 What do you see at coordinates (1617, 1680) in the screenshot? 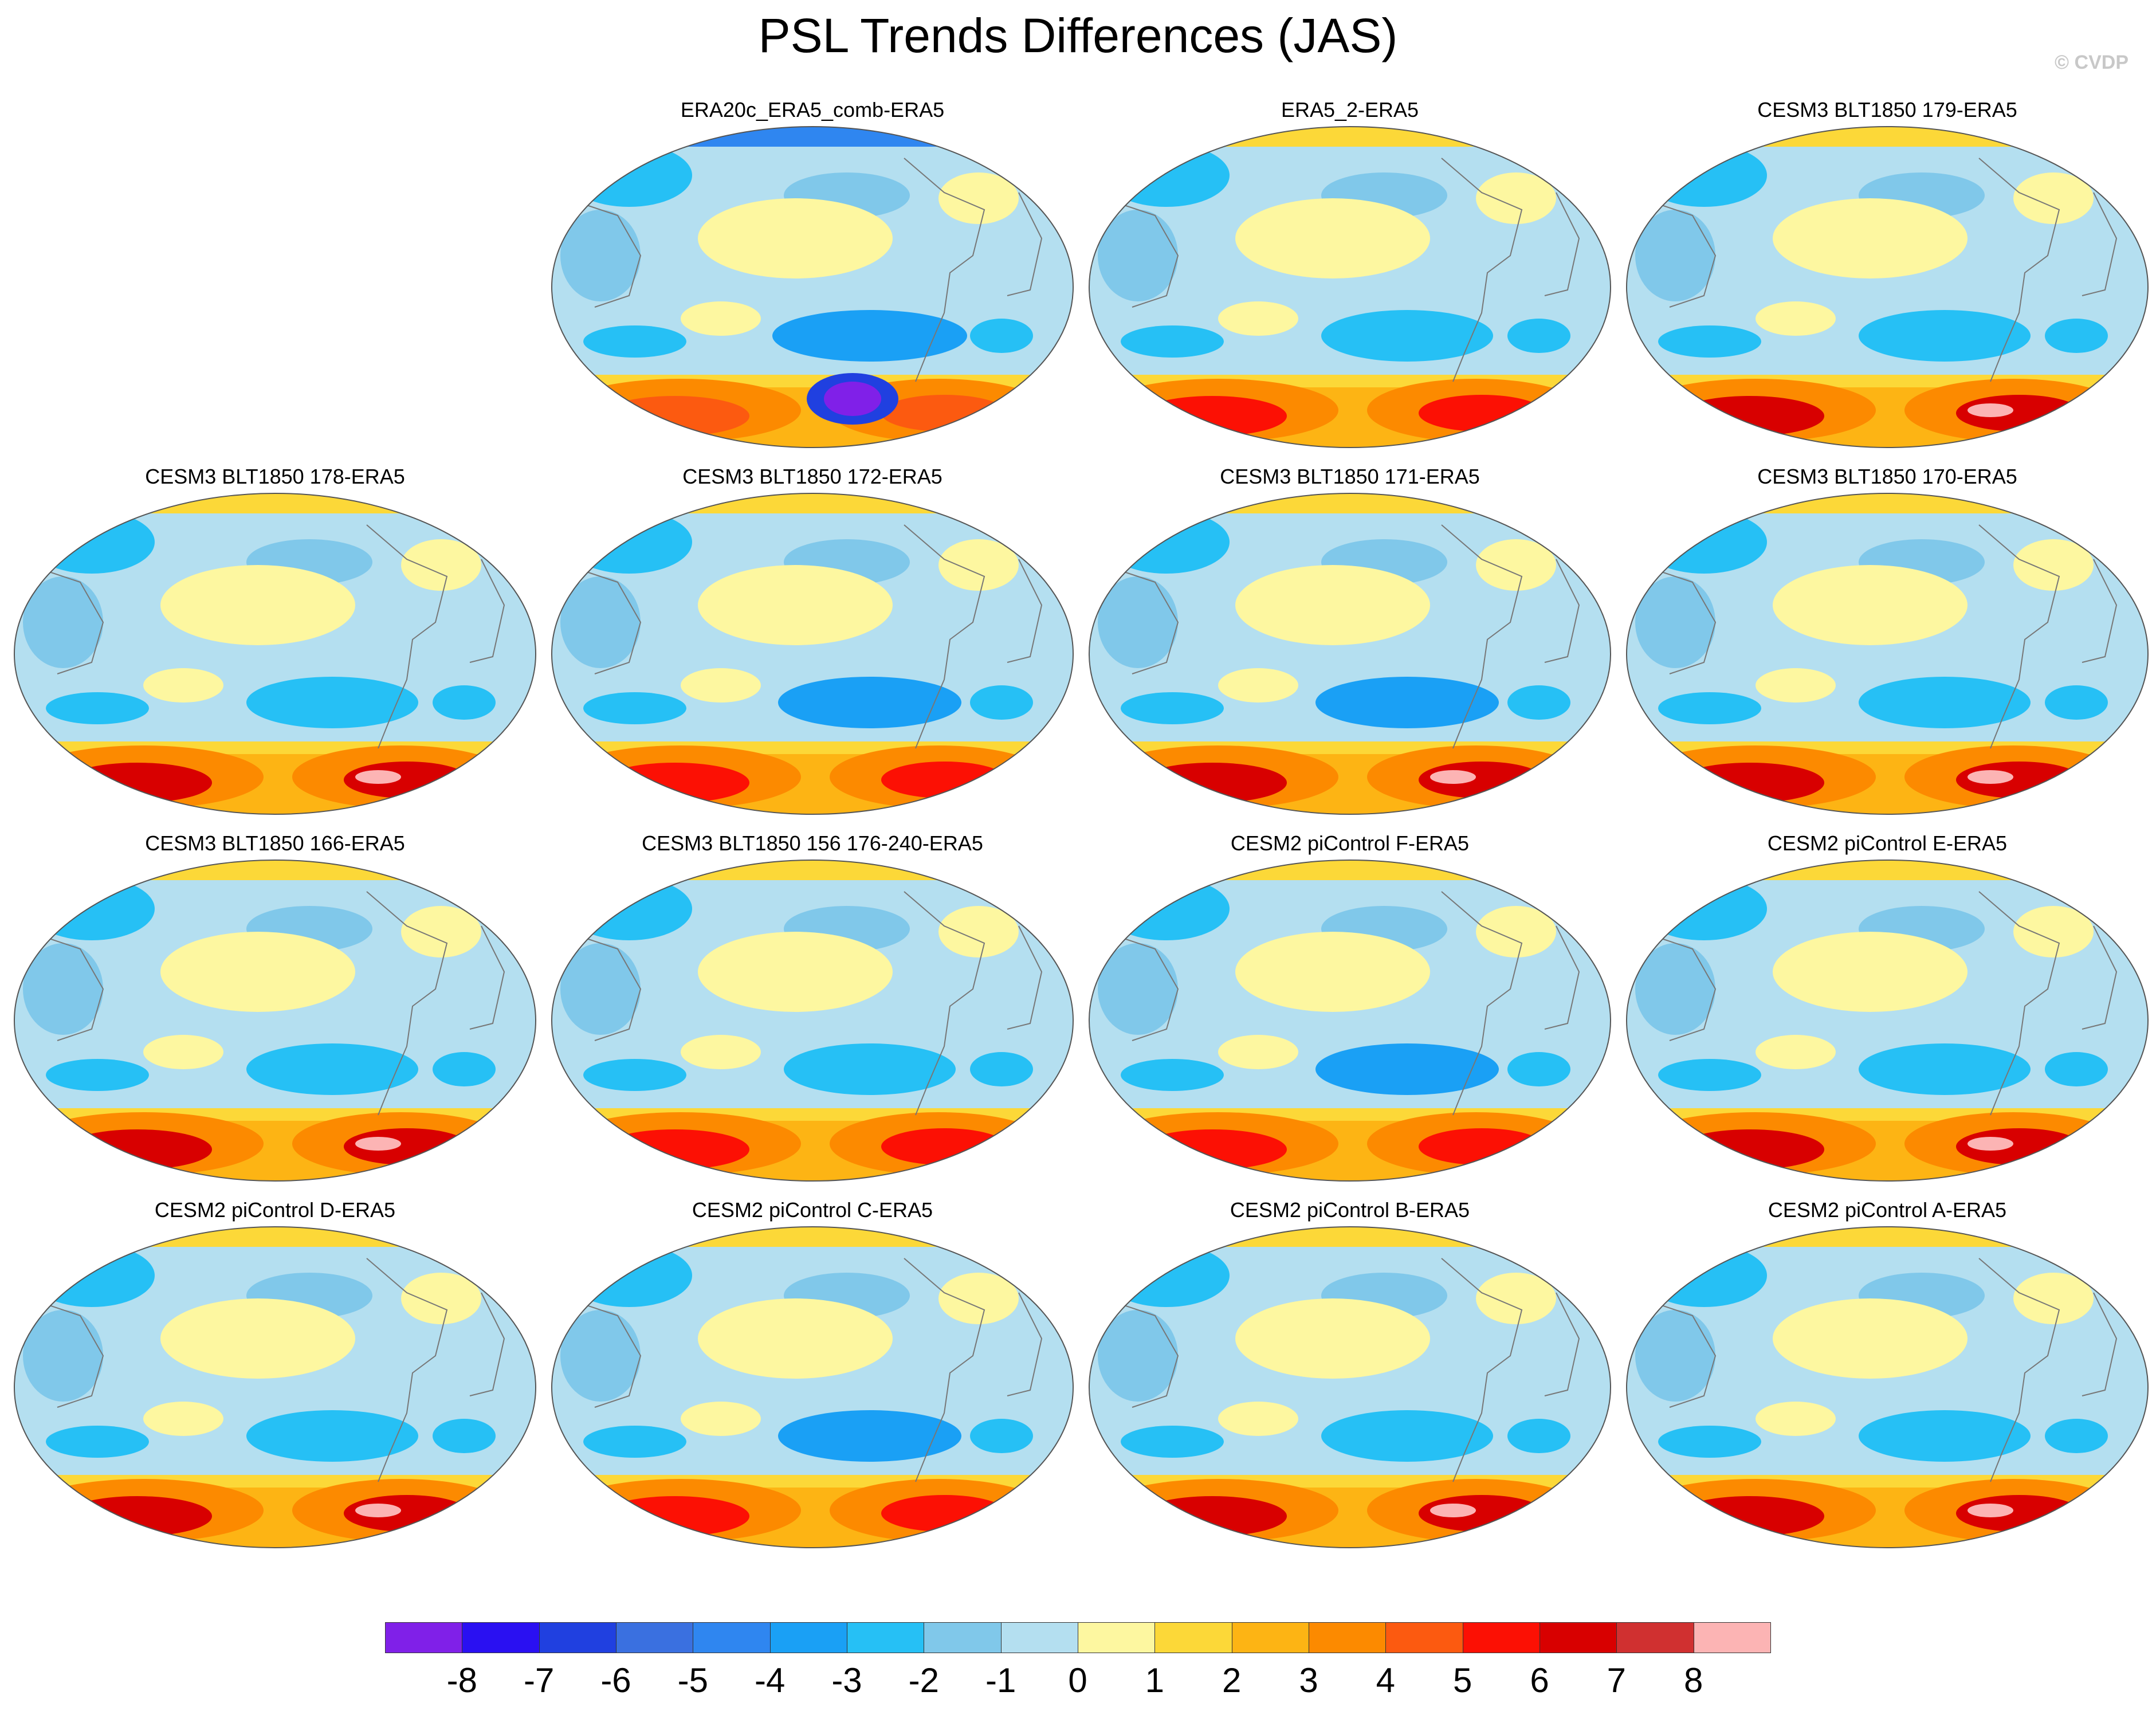
I see `colorbar-tick-label: 7` at bounding box center [1617, 1680].